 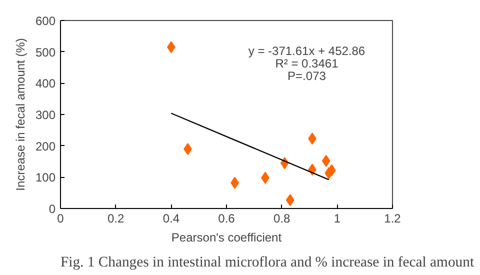 What do you see at coordinates (45, 83) in the screenshot?
I see `y-tick-label: 400` at bounding box center [45, 83].